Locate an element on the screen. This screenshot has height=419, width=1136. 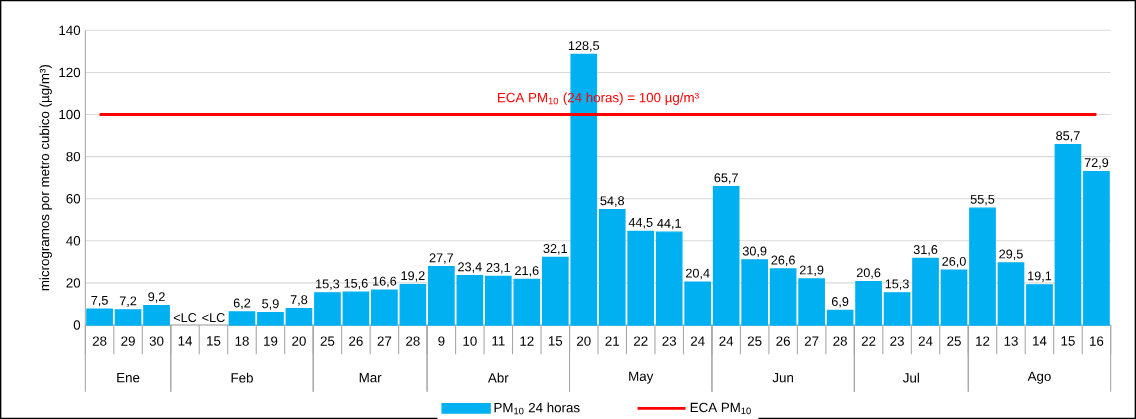
data-label: 19,1 is located at coordinates (1040, 276).